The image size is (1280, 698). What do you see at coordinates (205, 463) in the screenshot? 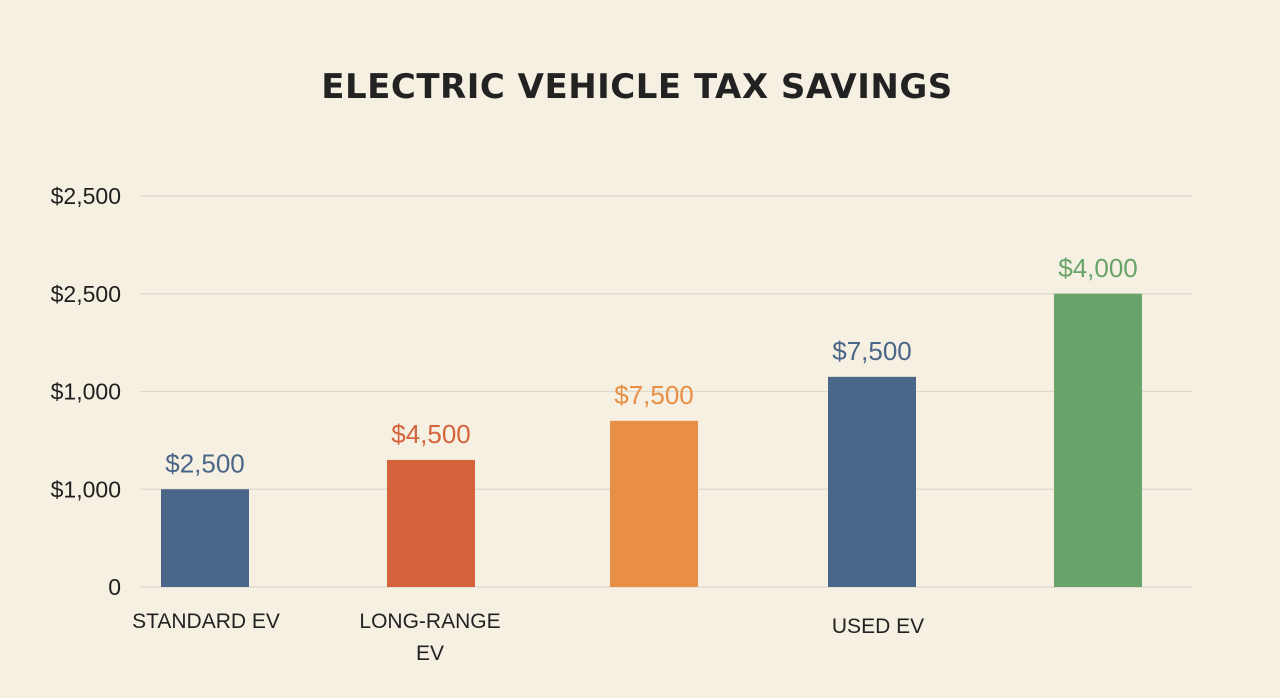
I see `value-label-0: $2,500` at bounding box center [205, 463].